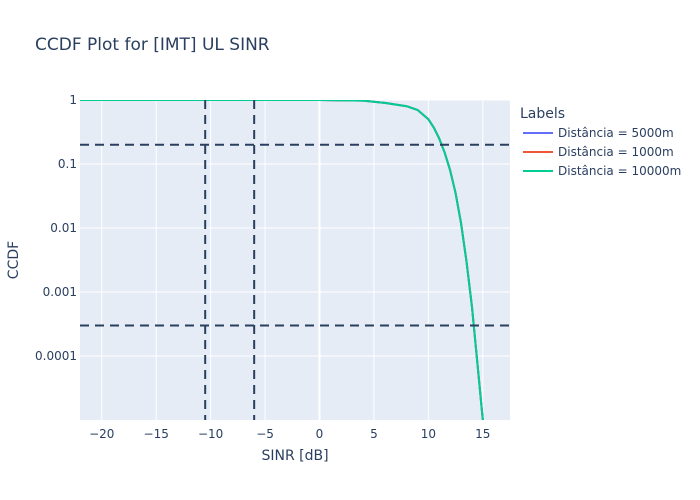 This screenshot has height=500, width=700. I want to click on x-tick-label: −5, so click(265, 434).